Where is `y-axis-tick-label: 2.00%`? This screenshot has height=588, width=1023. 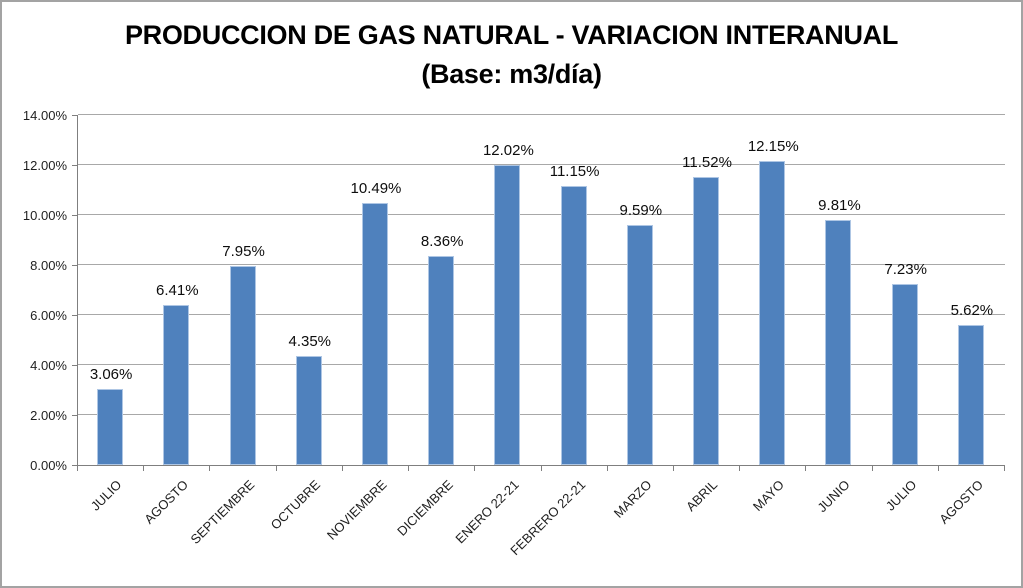 y-axis-tick-label: 2.00% is located at coordinates (48, 415).